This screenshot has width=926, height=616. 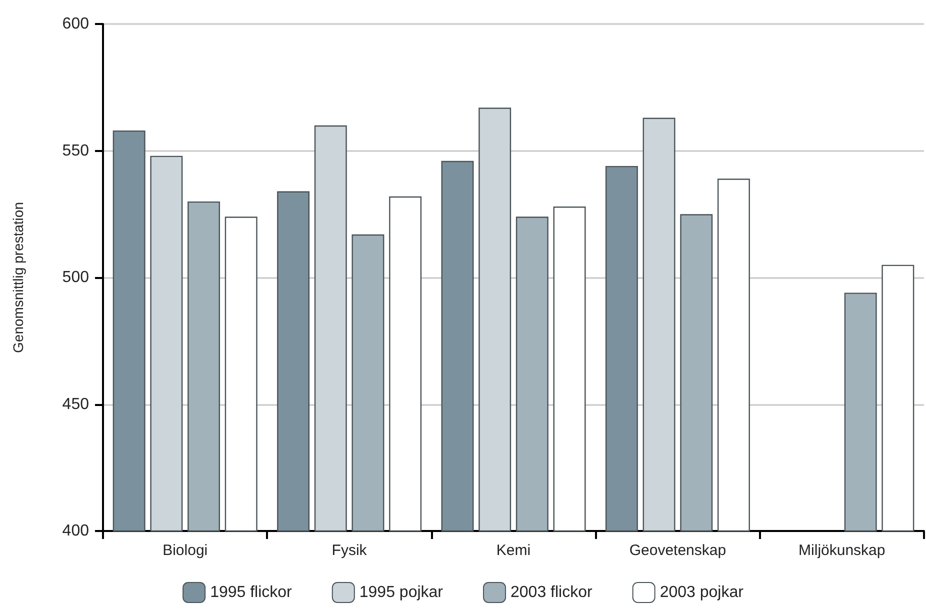 What do you see at coordinates (551, 592) in the screenshot?
I see `legend-label: 2003 flickor` at bounding box center [551, 592].